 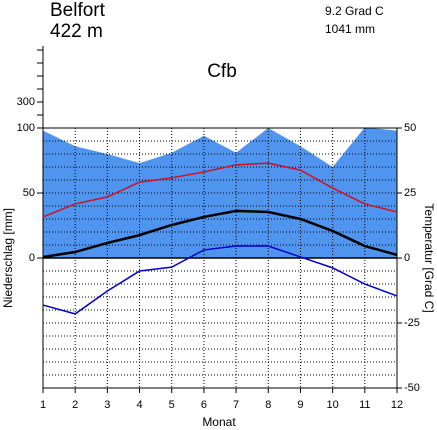 I want to click on y-tick-label: 0, so click(x=32, y=258).